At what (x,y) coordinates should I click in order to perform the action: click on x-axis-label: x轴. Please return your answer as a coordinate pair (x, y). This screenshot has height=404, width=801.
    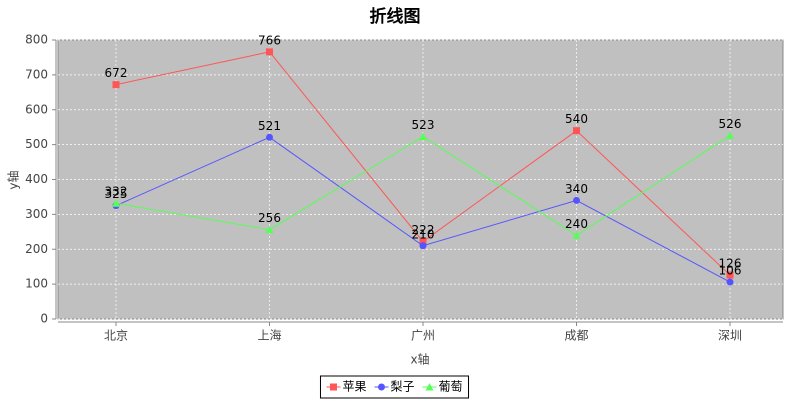
    Looking at the image, I should click on (419, 359).